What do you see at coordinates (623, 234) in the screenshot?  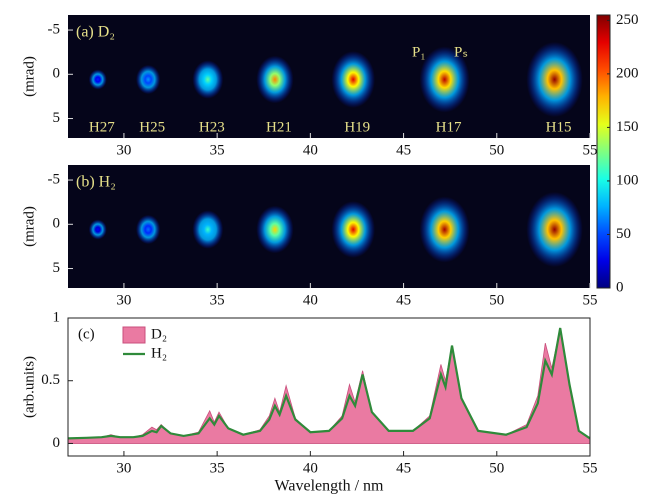 I see `colorbar-tick-label: 50` at bounding box center [623, 234].